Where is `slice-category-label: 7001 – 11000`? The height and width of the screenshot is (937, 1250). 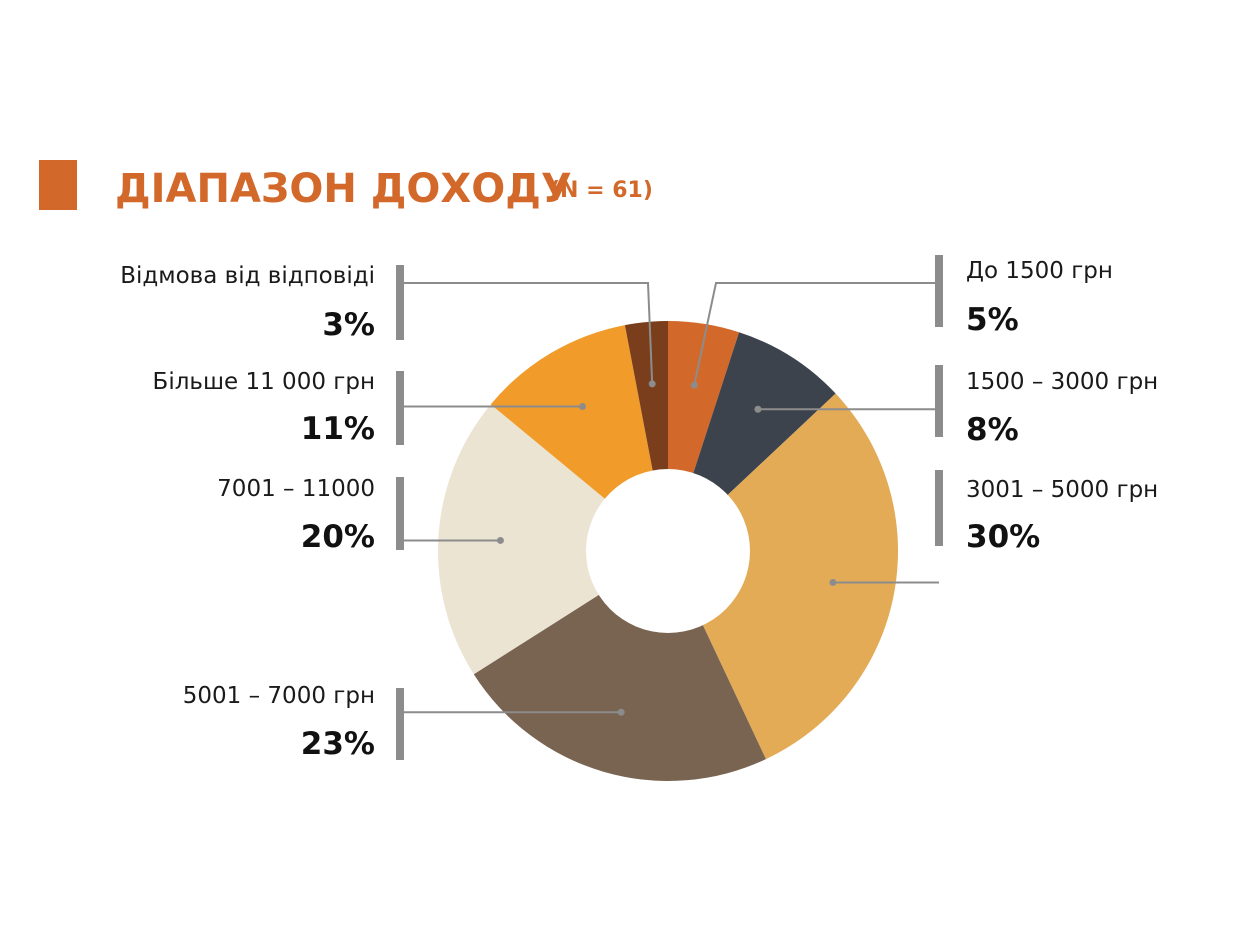 slice-category-label: 7001 – 11000 is located at coordinates (296, 489).